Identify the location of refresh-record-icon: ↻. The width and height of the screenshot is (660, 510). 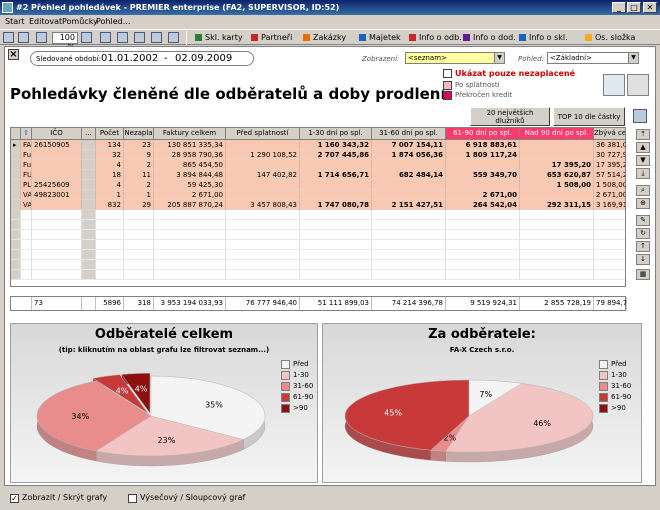
(643, 233).